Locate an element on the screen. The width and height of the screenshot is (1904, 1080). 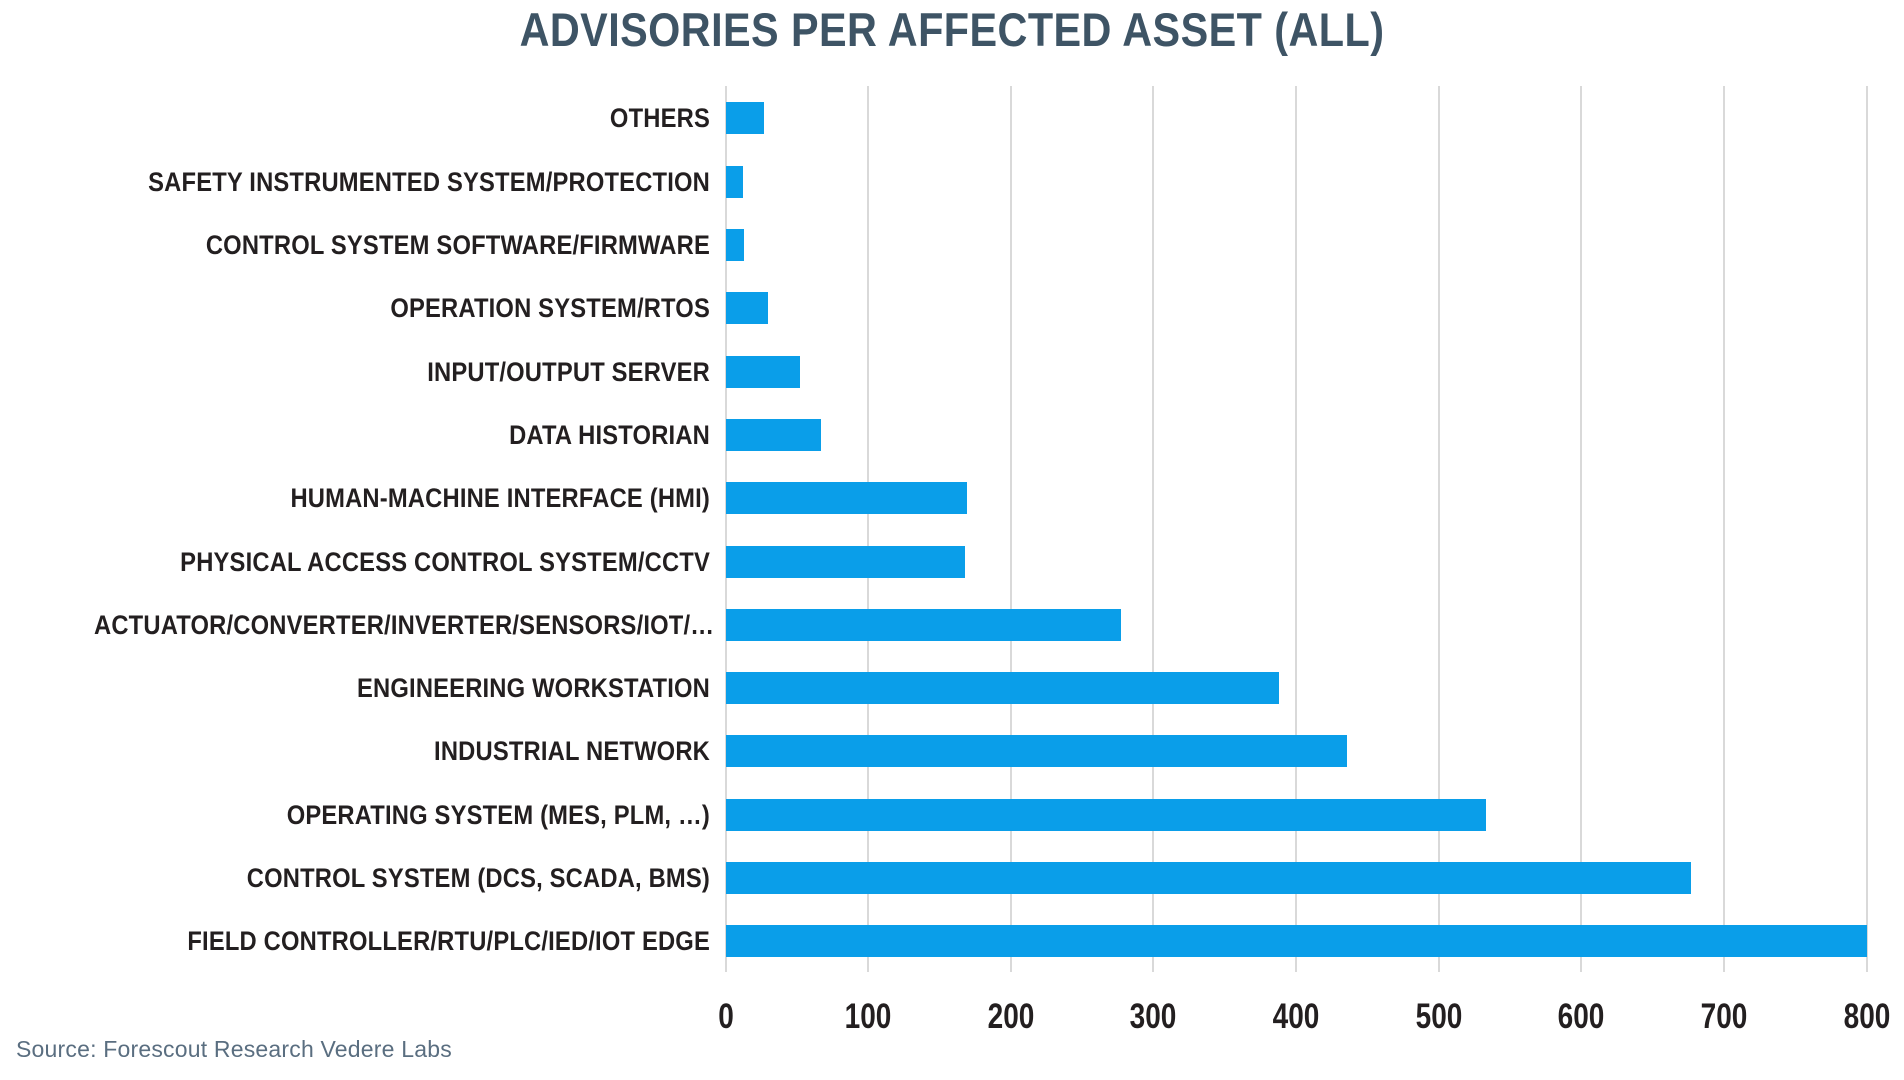
category-label: OPERATION SYSTEM/RTOS is located at coordinates (550, 308).